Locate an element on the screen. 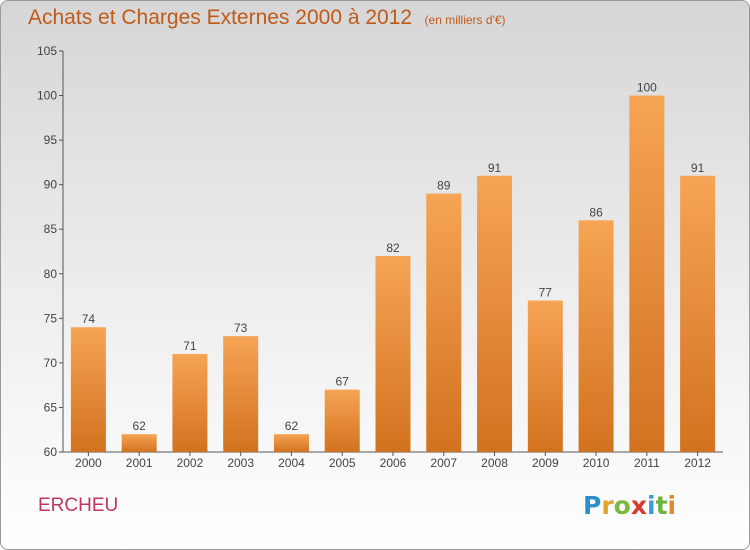 This screenshot has height=550, width=750. y-tick-label: 65 is located at coordinates (51, 407).